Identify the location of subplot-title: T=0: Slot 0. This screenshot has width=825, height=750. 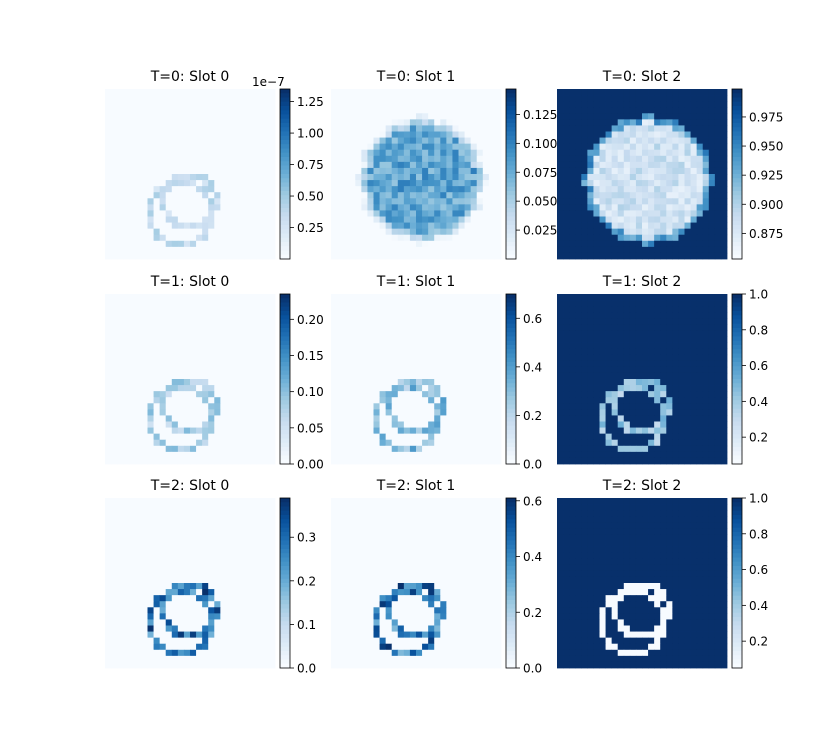
(190, 77).